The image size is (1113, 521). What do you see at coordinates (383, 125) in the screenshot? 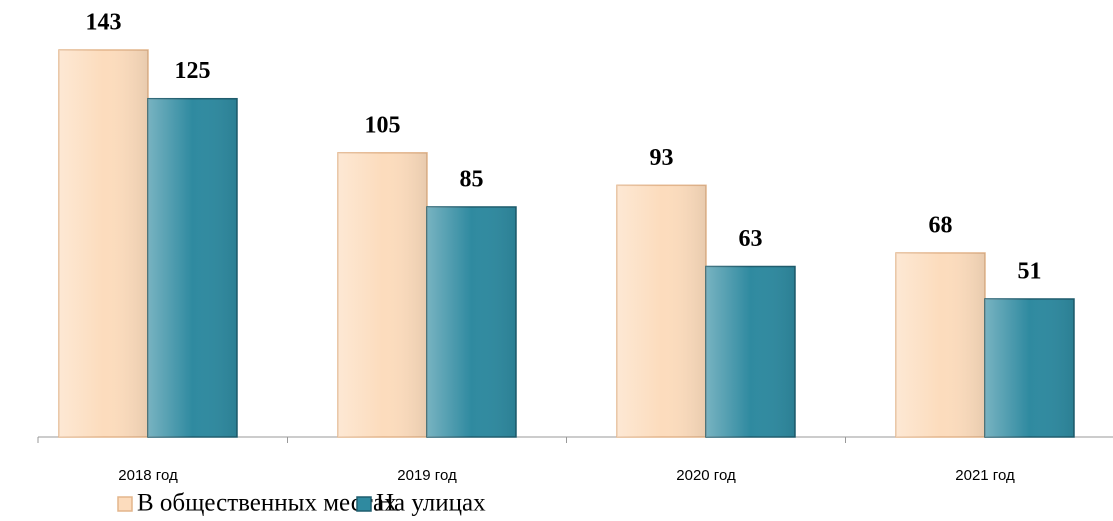
I see `data-label: 105` at bounding box center [383, 125].